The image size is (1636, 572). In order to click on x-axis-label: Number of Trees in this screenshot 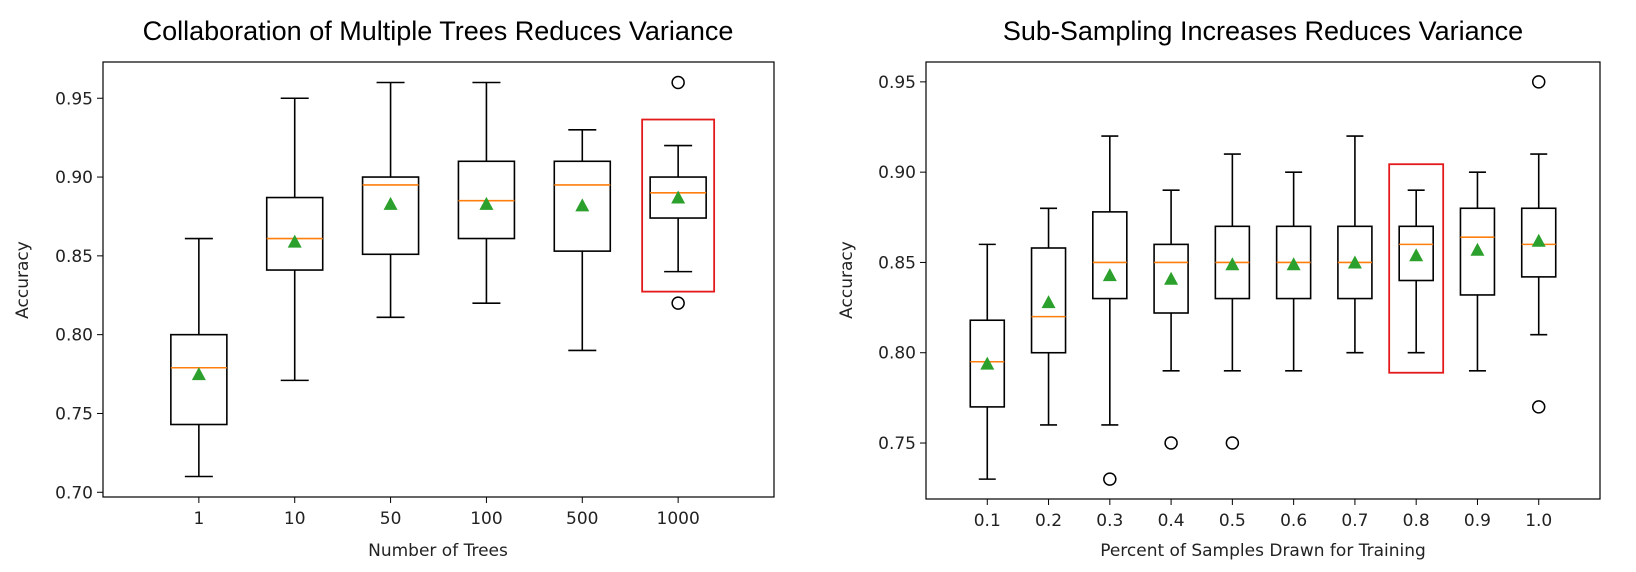, I will do `click(438, 551)`.